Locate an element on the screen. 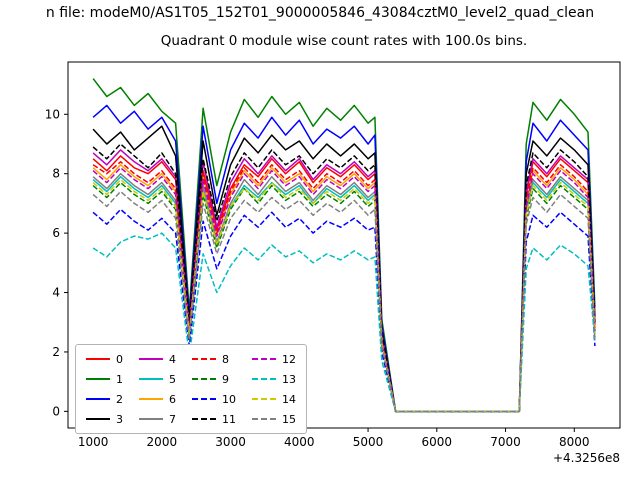  x-tick-label: 5000 is located at coordinates (368, 442).